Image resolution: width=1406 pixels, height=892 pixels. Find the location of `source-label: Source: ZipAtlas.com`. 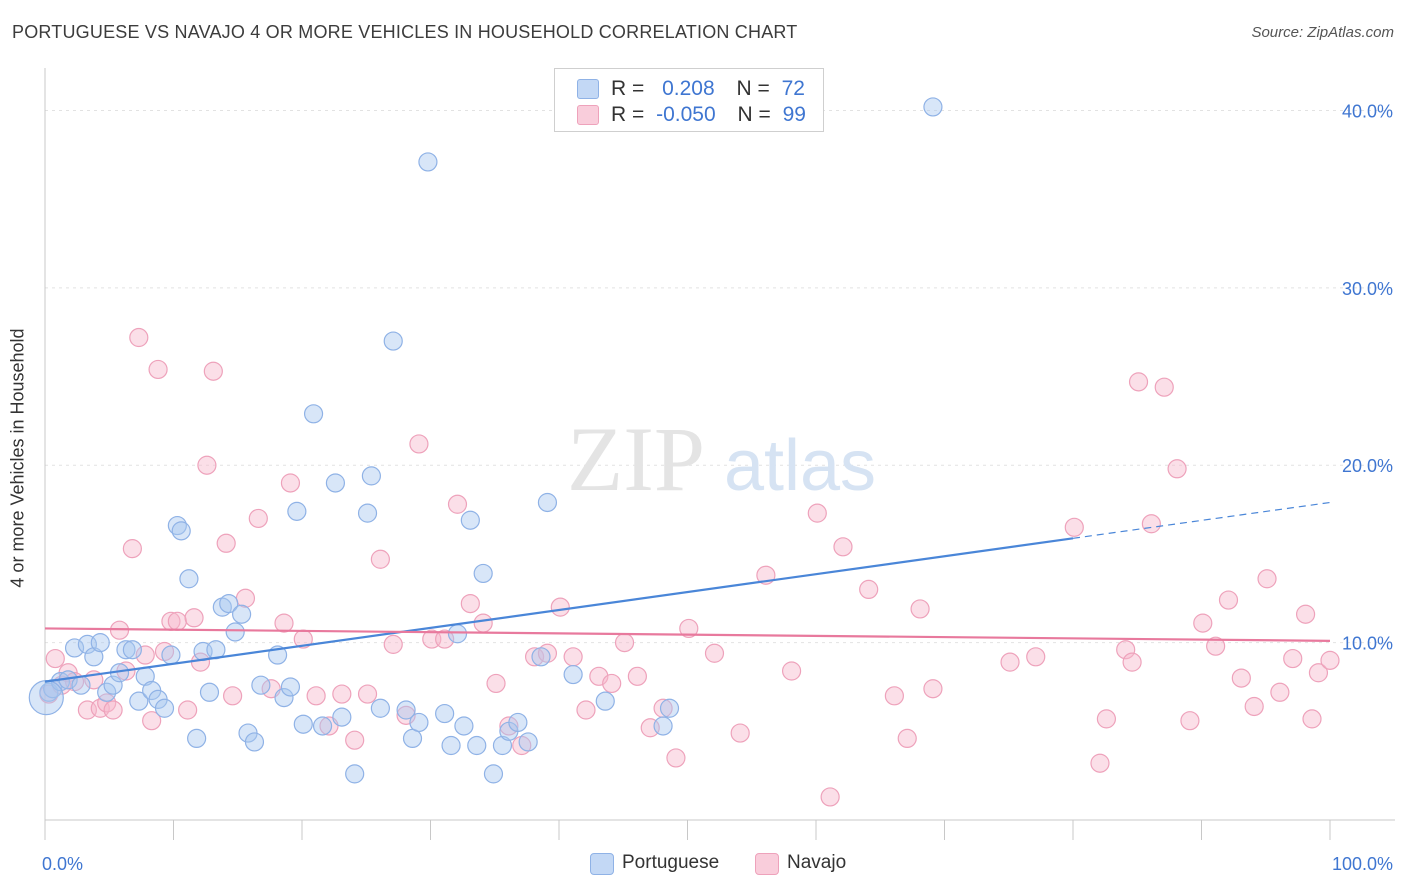

source-label: Source: ZipAtlas.com is located at coordinates (1322, 32).